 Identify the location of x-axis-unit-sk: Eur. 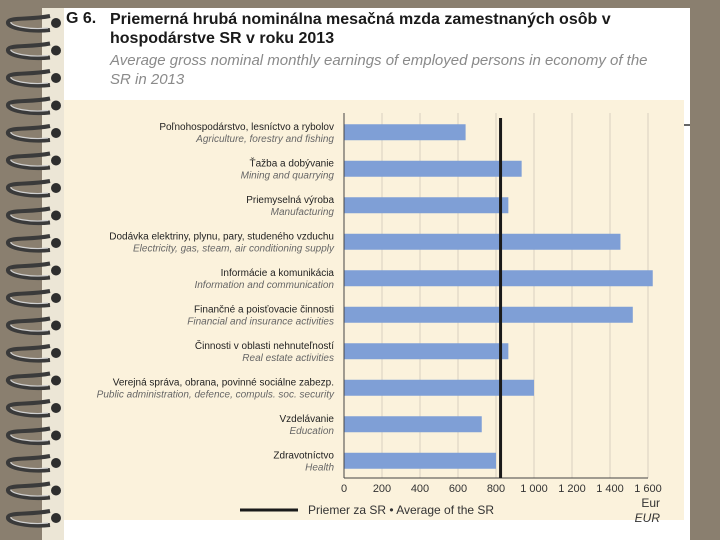
(650, 503).